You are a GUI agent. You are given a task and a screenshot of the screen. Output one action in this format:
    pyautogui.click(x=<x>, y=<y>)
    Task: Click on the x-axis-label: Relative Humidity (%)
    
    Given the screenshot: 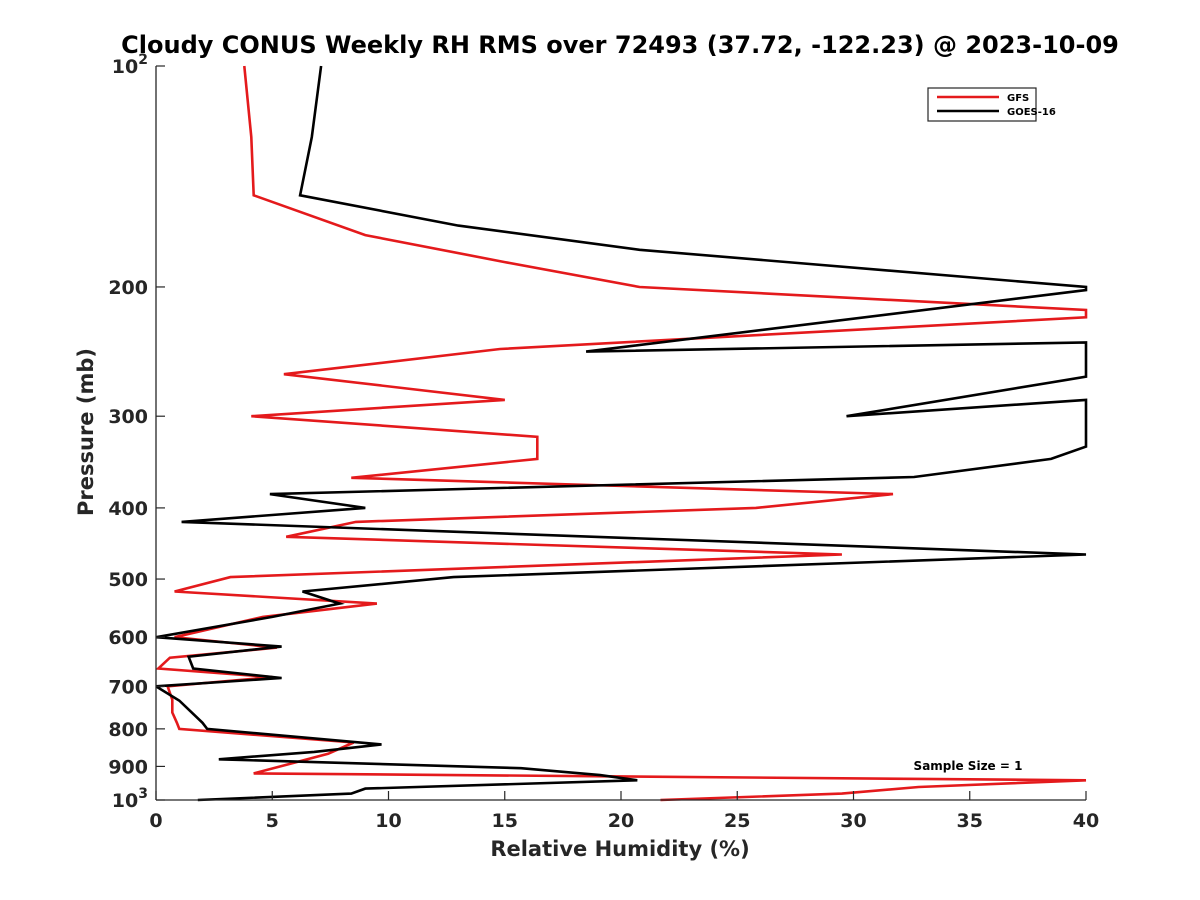 What is the action you would take?
    pyautogui.click(x=619, y=849)
    